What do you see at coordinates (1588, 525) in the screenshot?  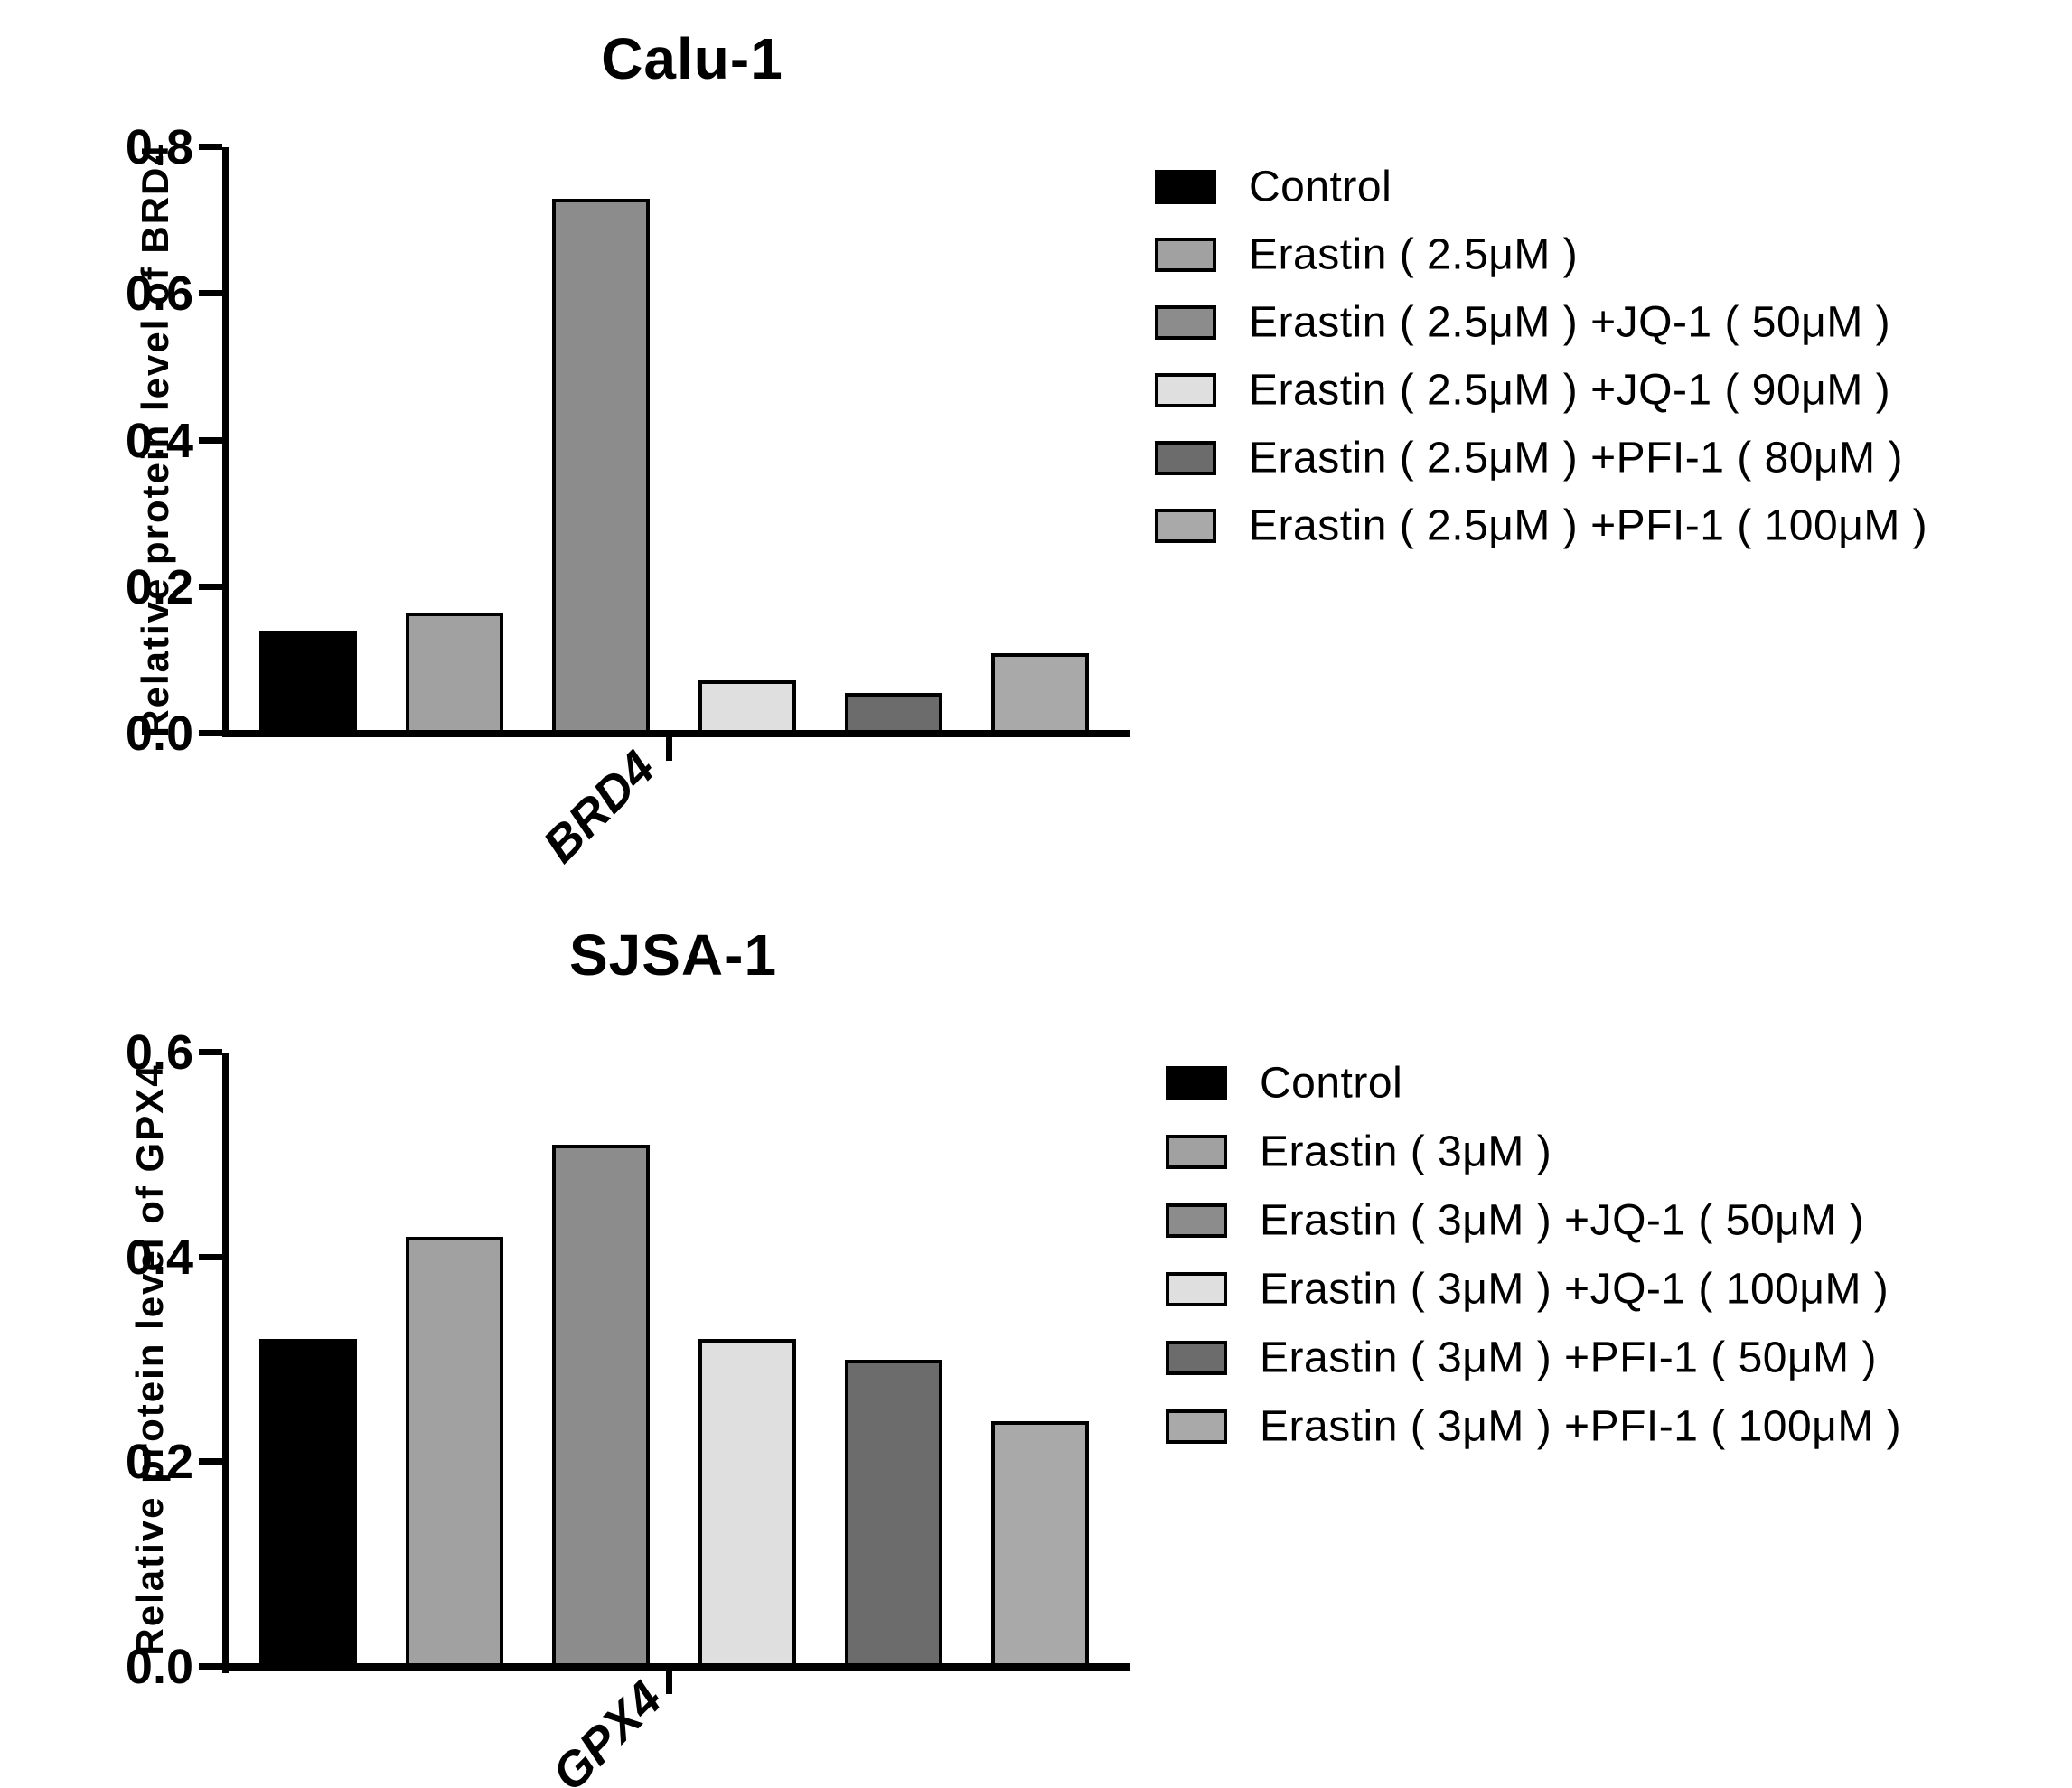 I see `legend-label: Erastin ( 2.5μM ) +PFI-1 ( 100μM )` at bounding box center [1588, 525].